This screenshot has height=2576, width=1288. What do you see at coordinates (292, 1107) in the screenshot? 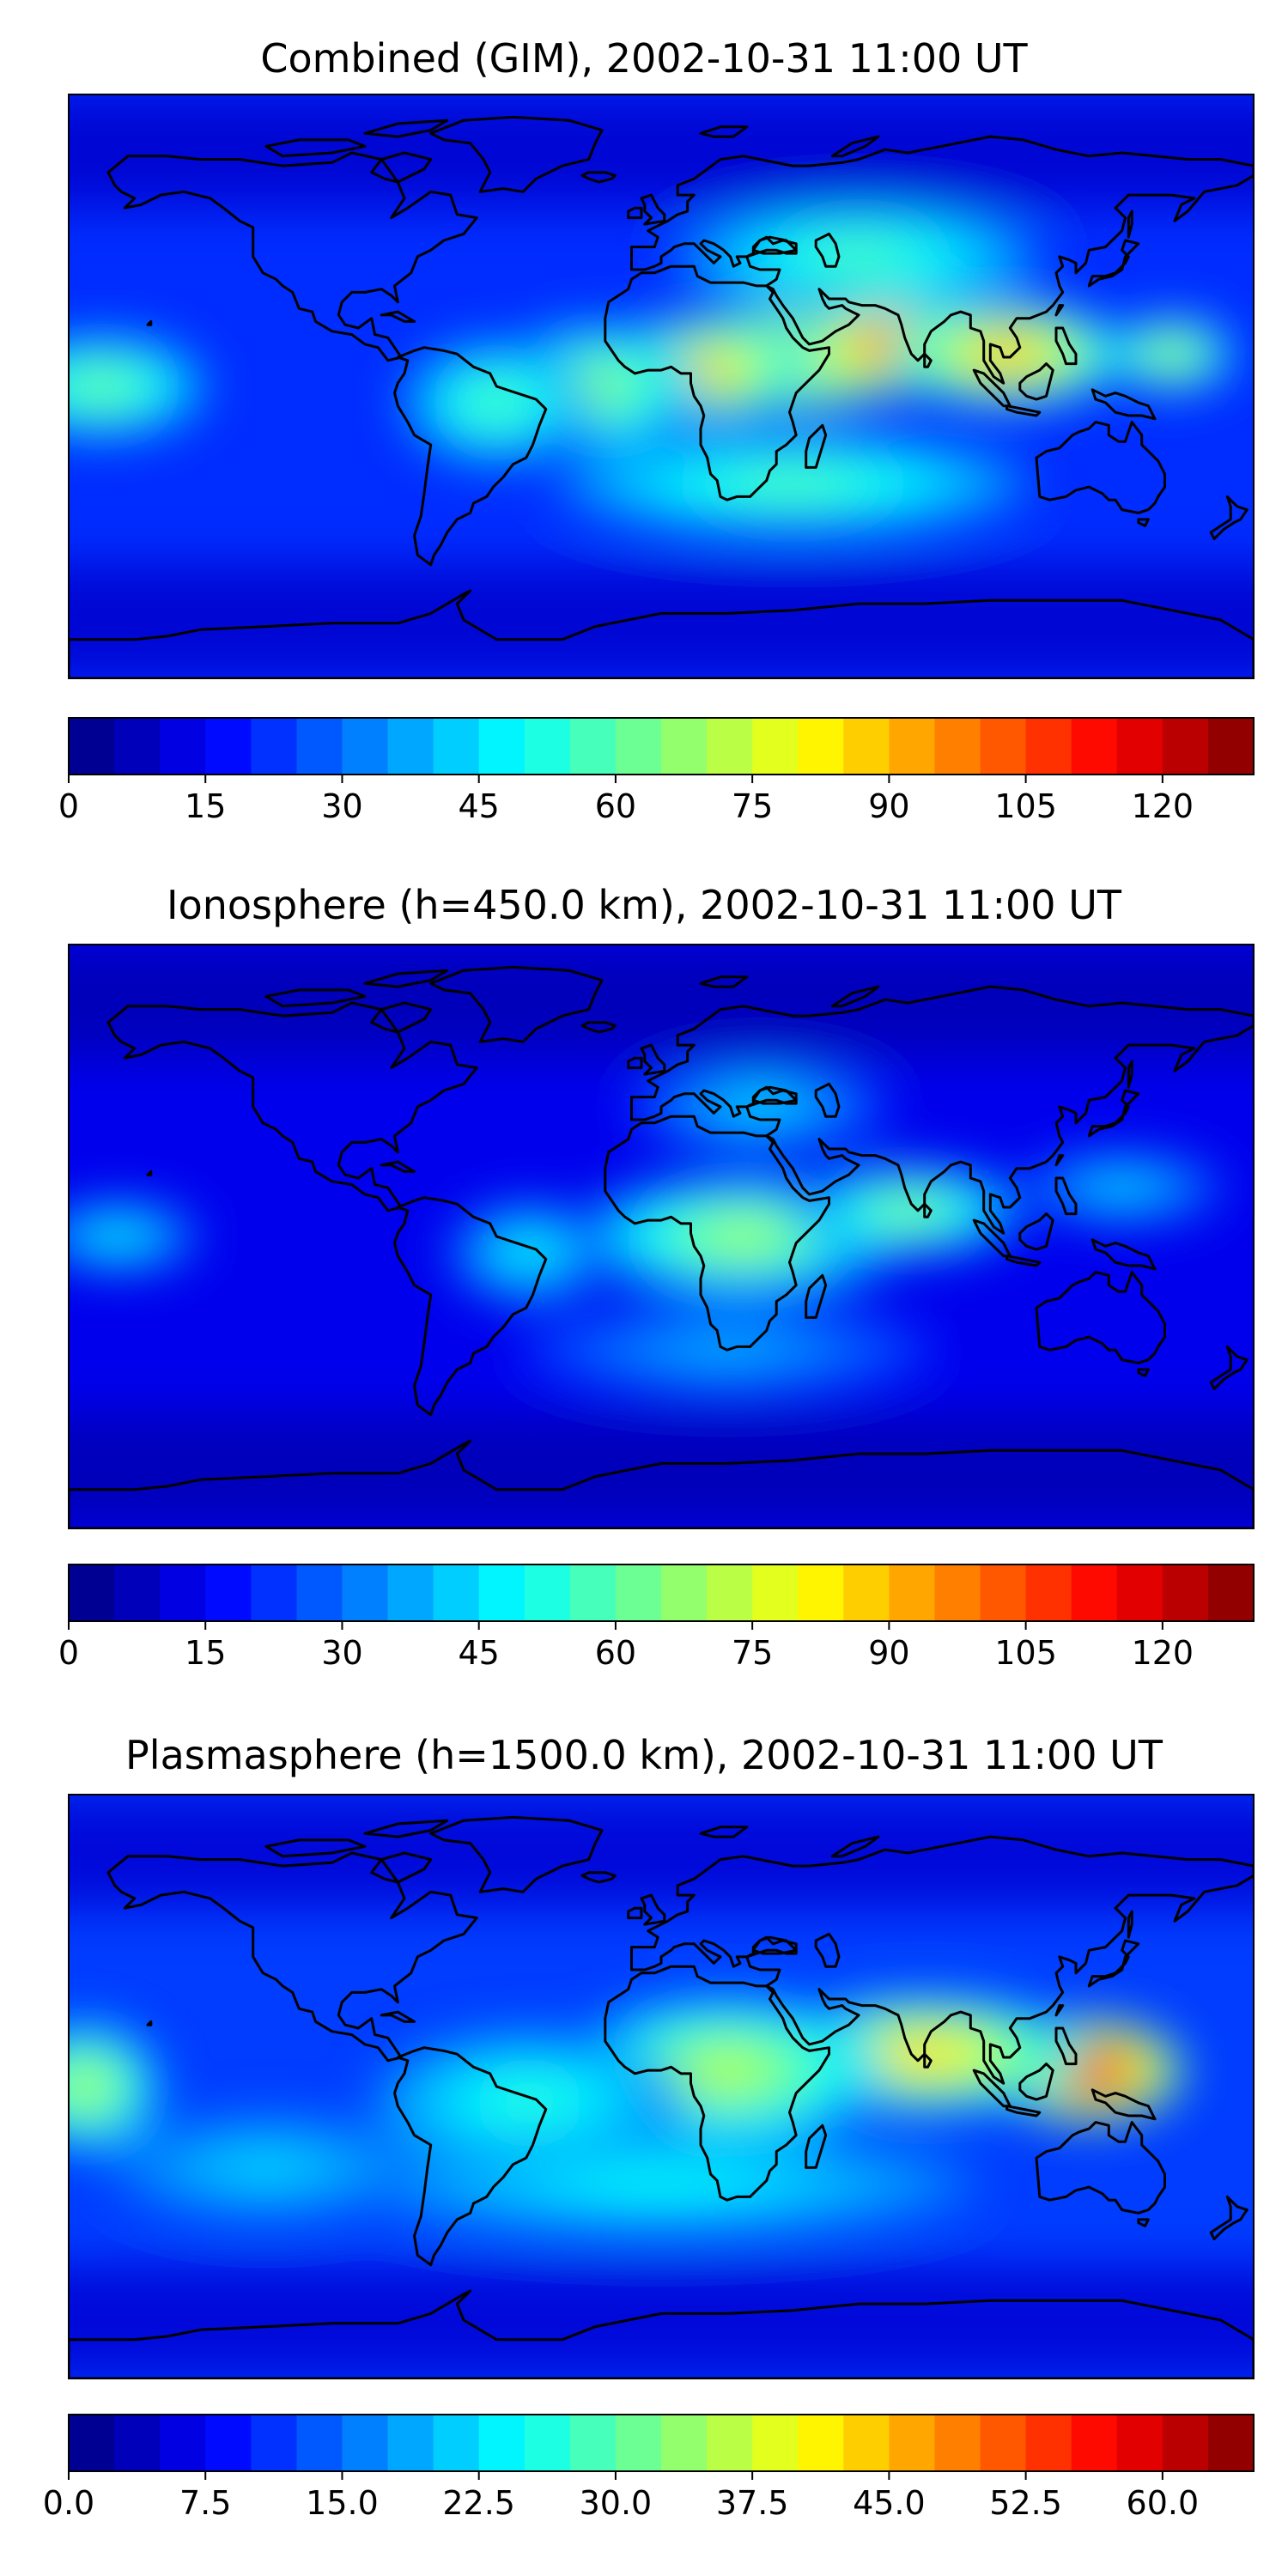
I see `coastline-north-america` at bounding box center [292, 1107].